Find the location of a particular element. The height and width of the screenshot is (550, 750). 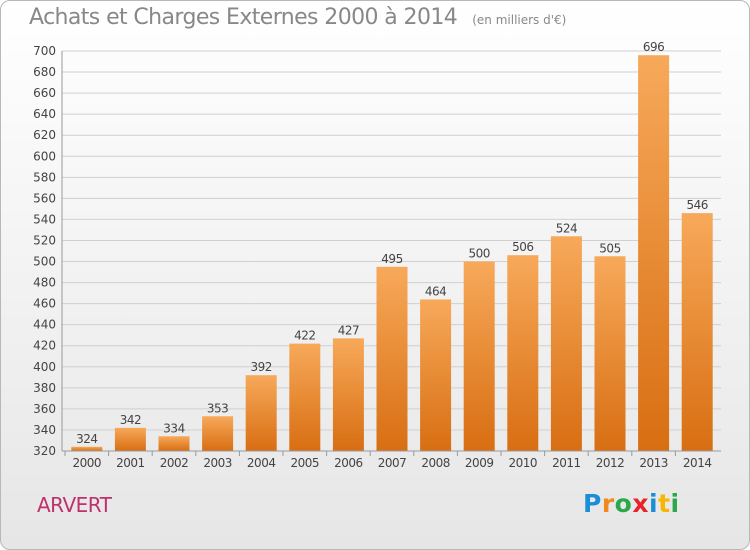

bar-value-label: 500 is located at coordinates (478, 254).